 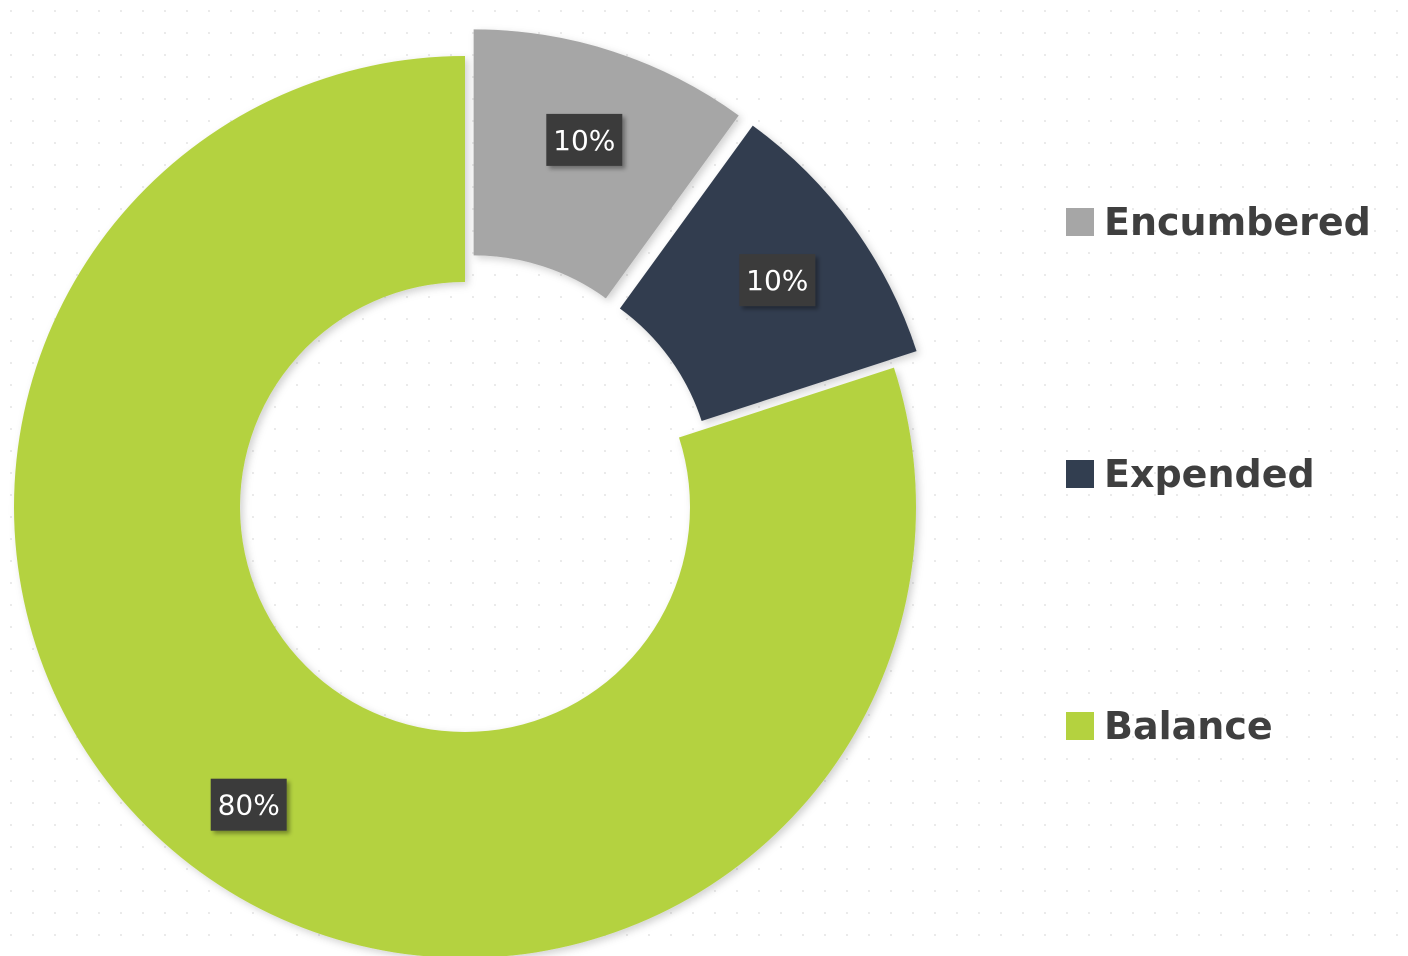 I want to click on data-label-text-balance: 80%, so click(x=249, y=805).